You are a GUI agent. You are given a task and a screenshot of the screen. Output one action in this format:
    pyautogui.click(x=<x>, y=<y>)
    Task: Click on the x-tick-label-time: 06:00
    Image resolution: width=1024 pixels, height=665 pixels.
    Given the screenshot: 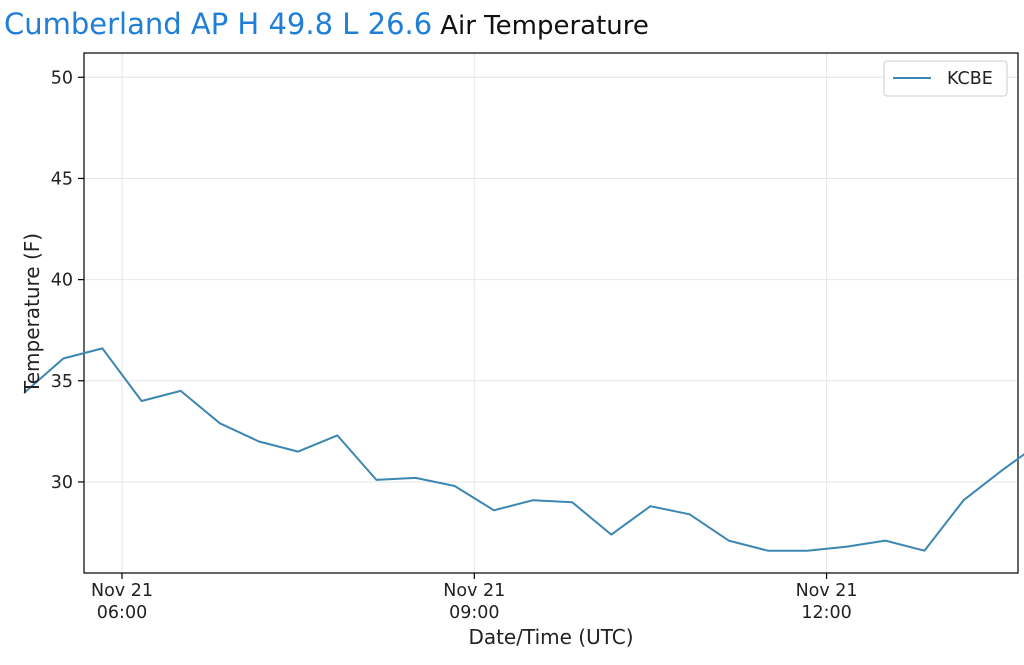 What is the action you would take?
    pyautogui.click(x=122, y=613)
    